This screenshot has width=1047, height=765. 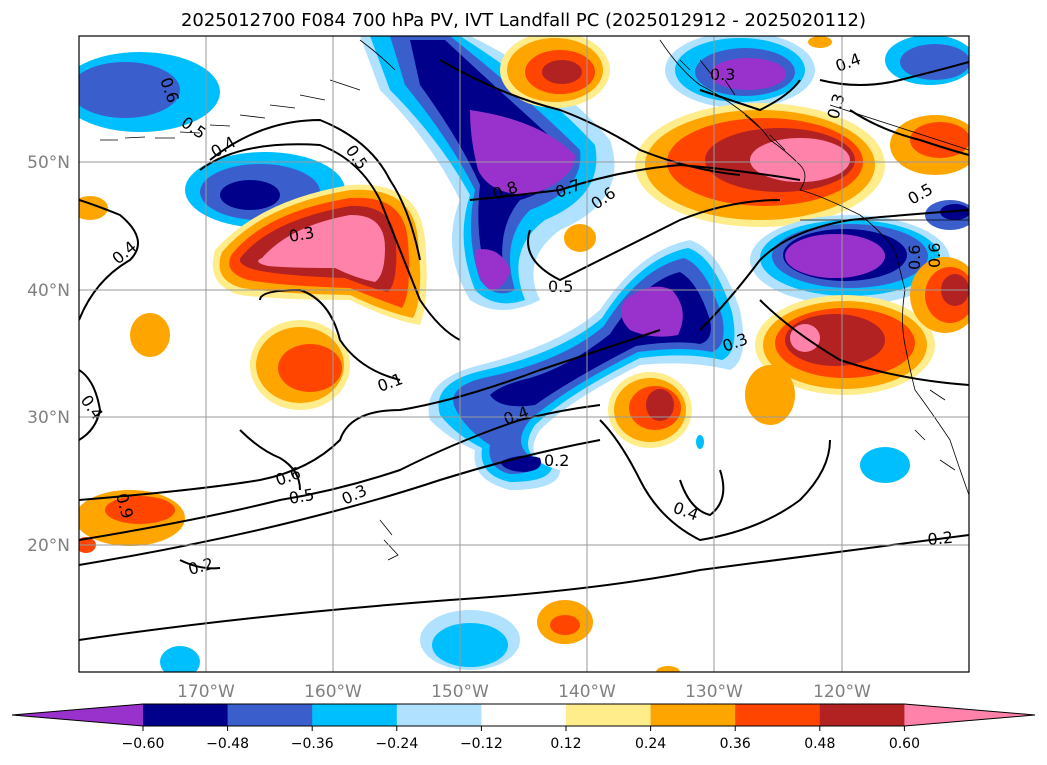 What do you see at coordinates (312, 744) in the screenshot?
I see `colorbar-tick-label: −0.36` at bounding box center [312, 744].